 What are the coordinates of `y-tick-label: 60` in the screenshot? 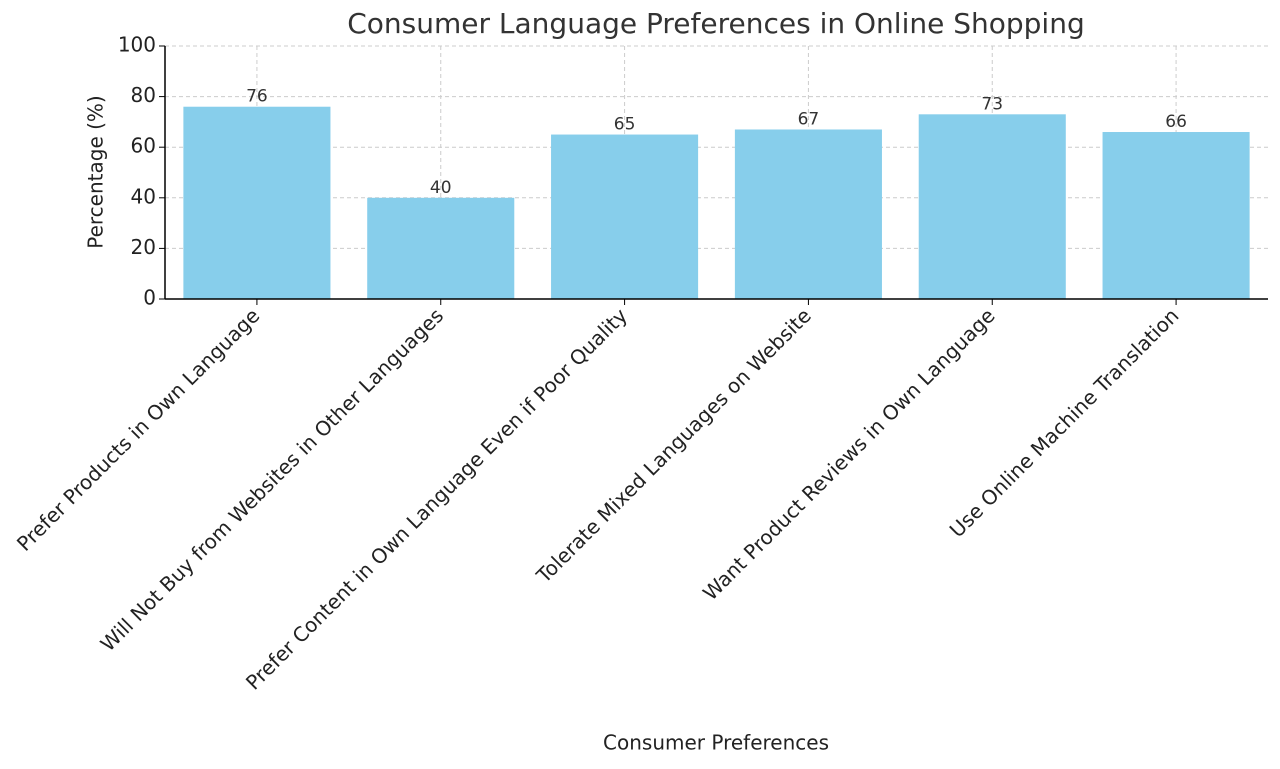 It's located at (143, 146).